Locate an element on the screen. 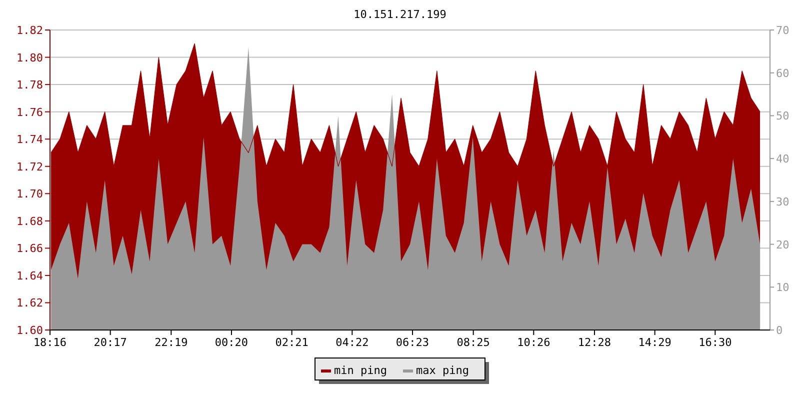  x-tick-label: 18:16 is located at coordinates (50, 342).